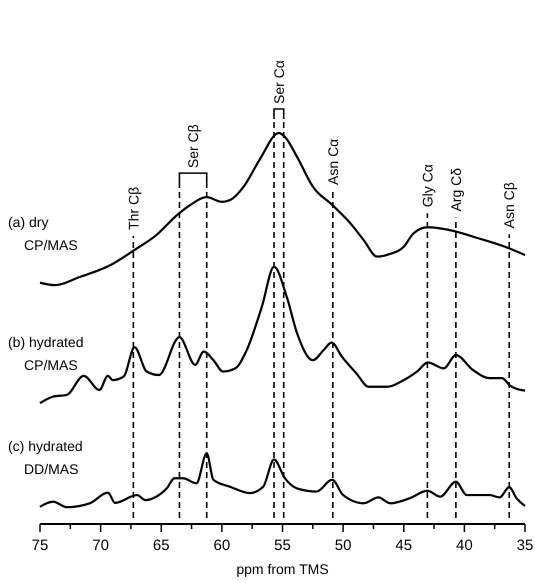 This screenshot has width=535, height=583. What do you see at coordinates (46, 354) in the screenshot?
I see `series-label: (b) hydrated CP/MAS` at bounding box center [46, 354].